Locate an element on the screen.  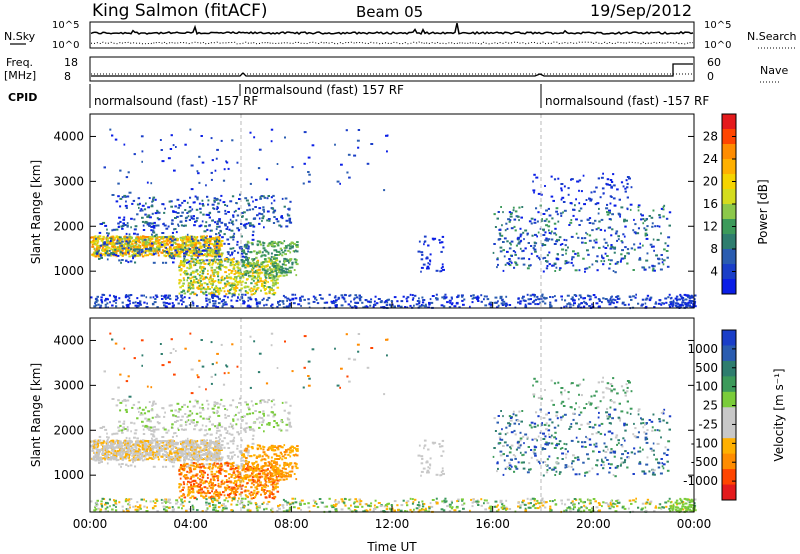
cpid-segment-3: normalsound (fast) -157 RF is located at coordinates (627, 101).